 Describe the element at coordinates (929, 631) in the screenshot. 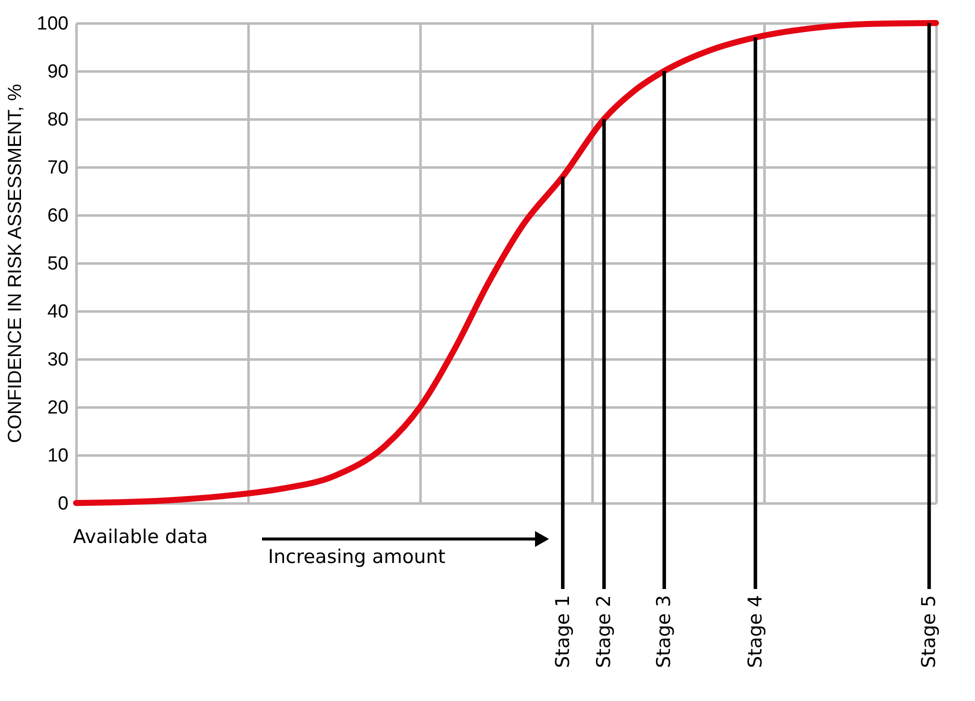

I see `ref-line-label: Stage 5` at that location.